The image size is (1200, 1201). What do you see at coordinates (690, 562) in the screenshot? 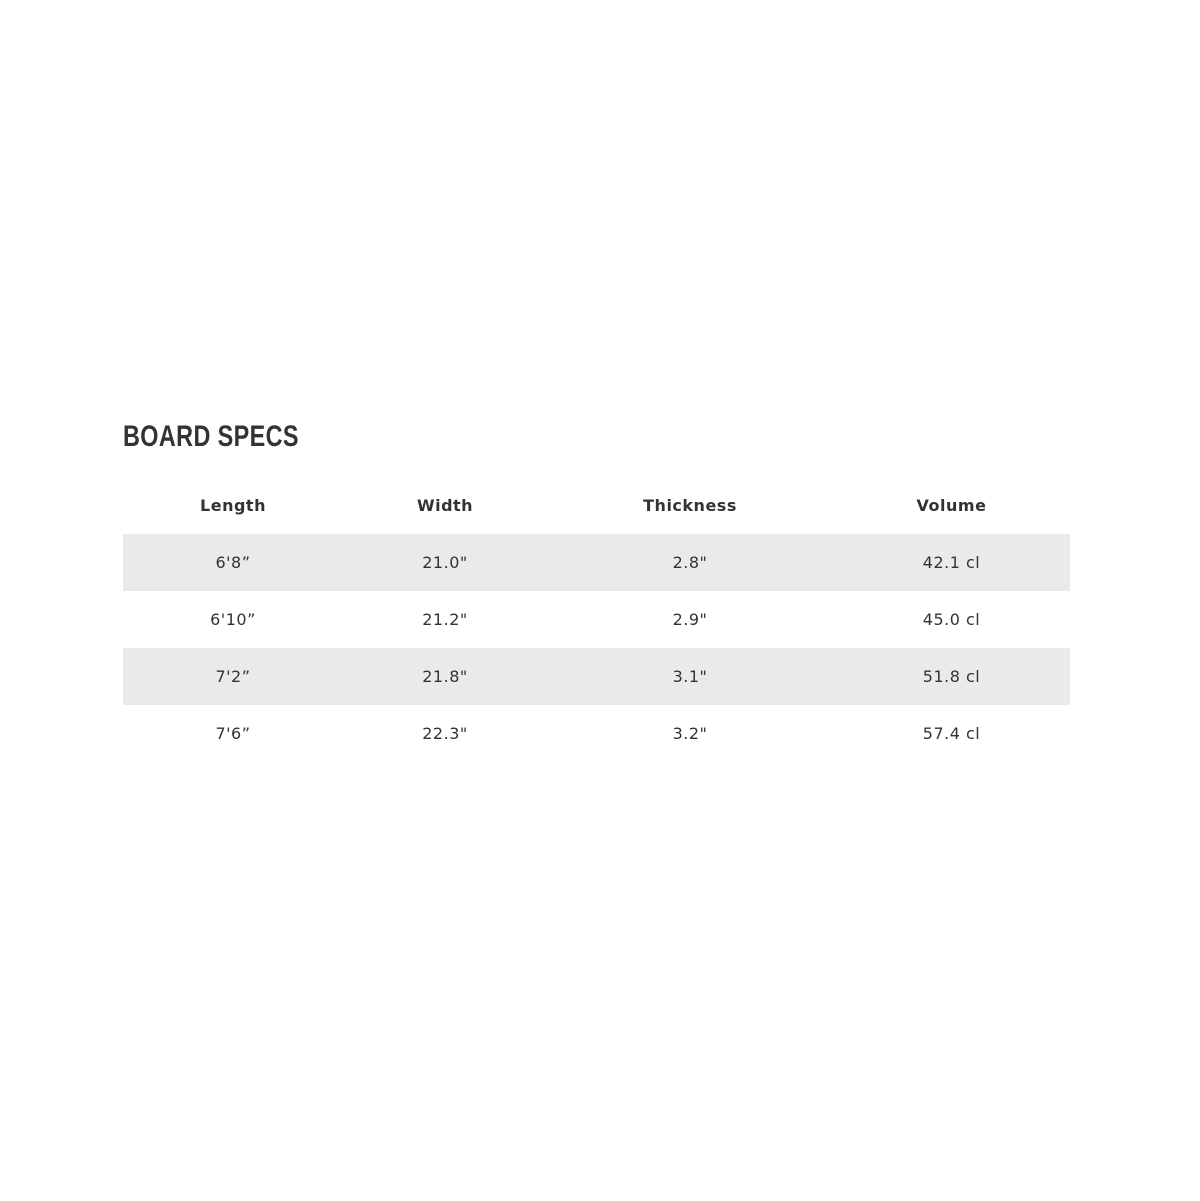
I see `table-cell: 2.8"` at bounding box center [690, 562].